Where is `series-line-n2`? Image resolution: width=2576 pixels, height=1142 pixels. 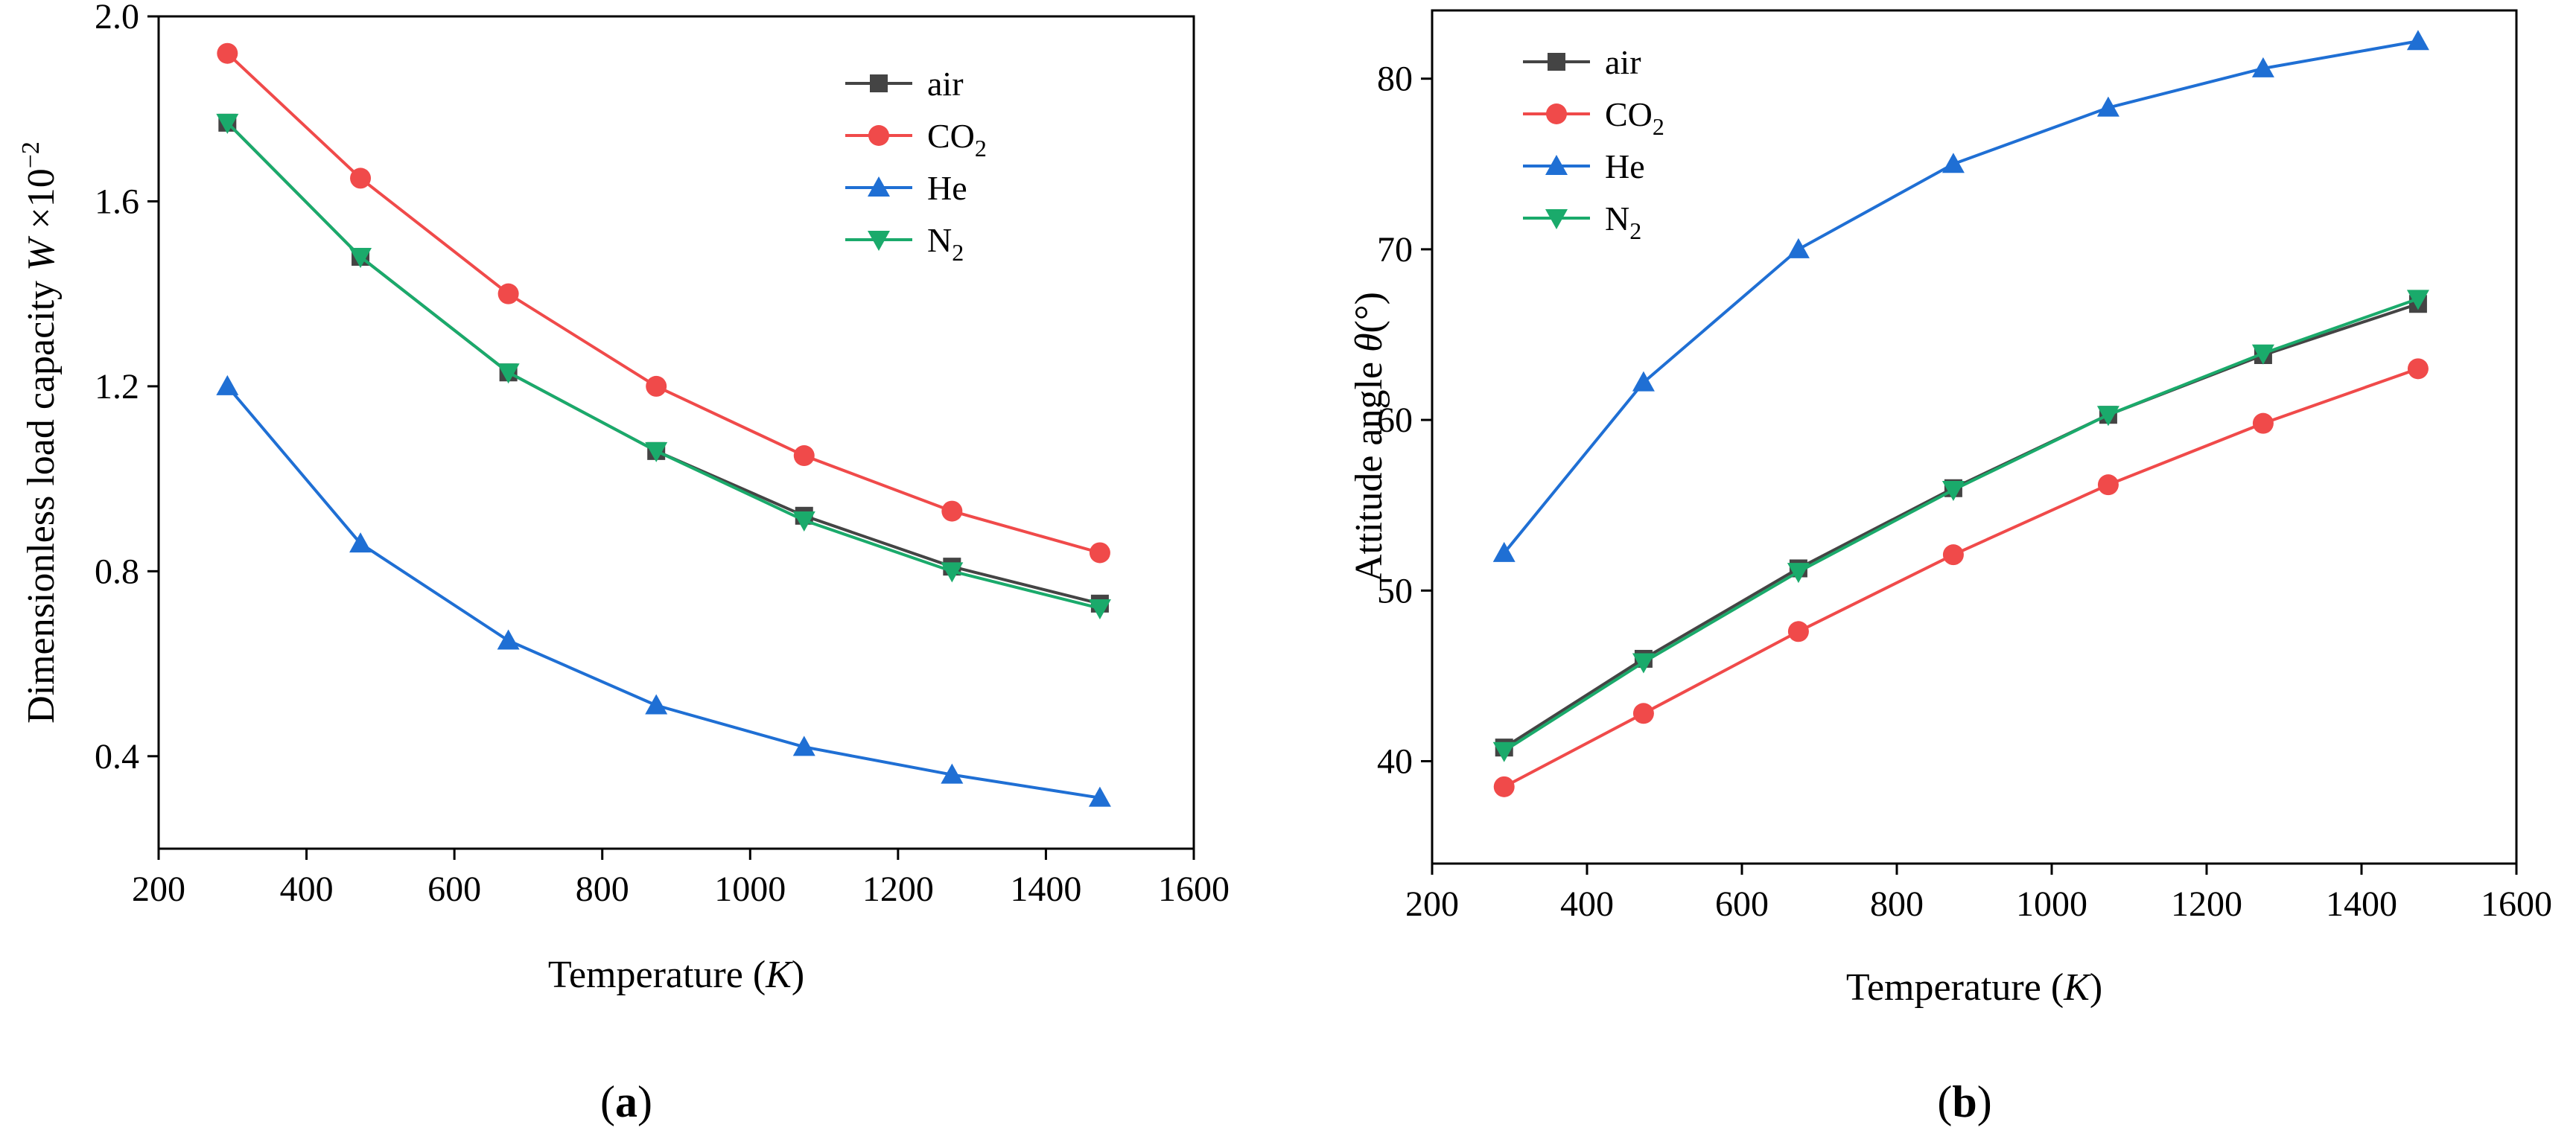 series-line-n2 is located at coordinates (663, 365).